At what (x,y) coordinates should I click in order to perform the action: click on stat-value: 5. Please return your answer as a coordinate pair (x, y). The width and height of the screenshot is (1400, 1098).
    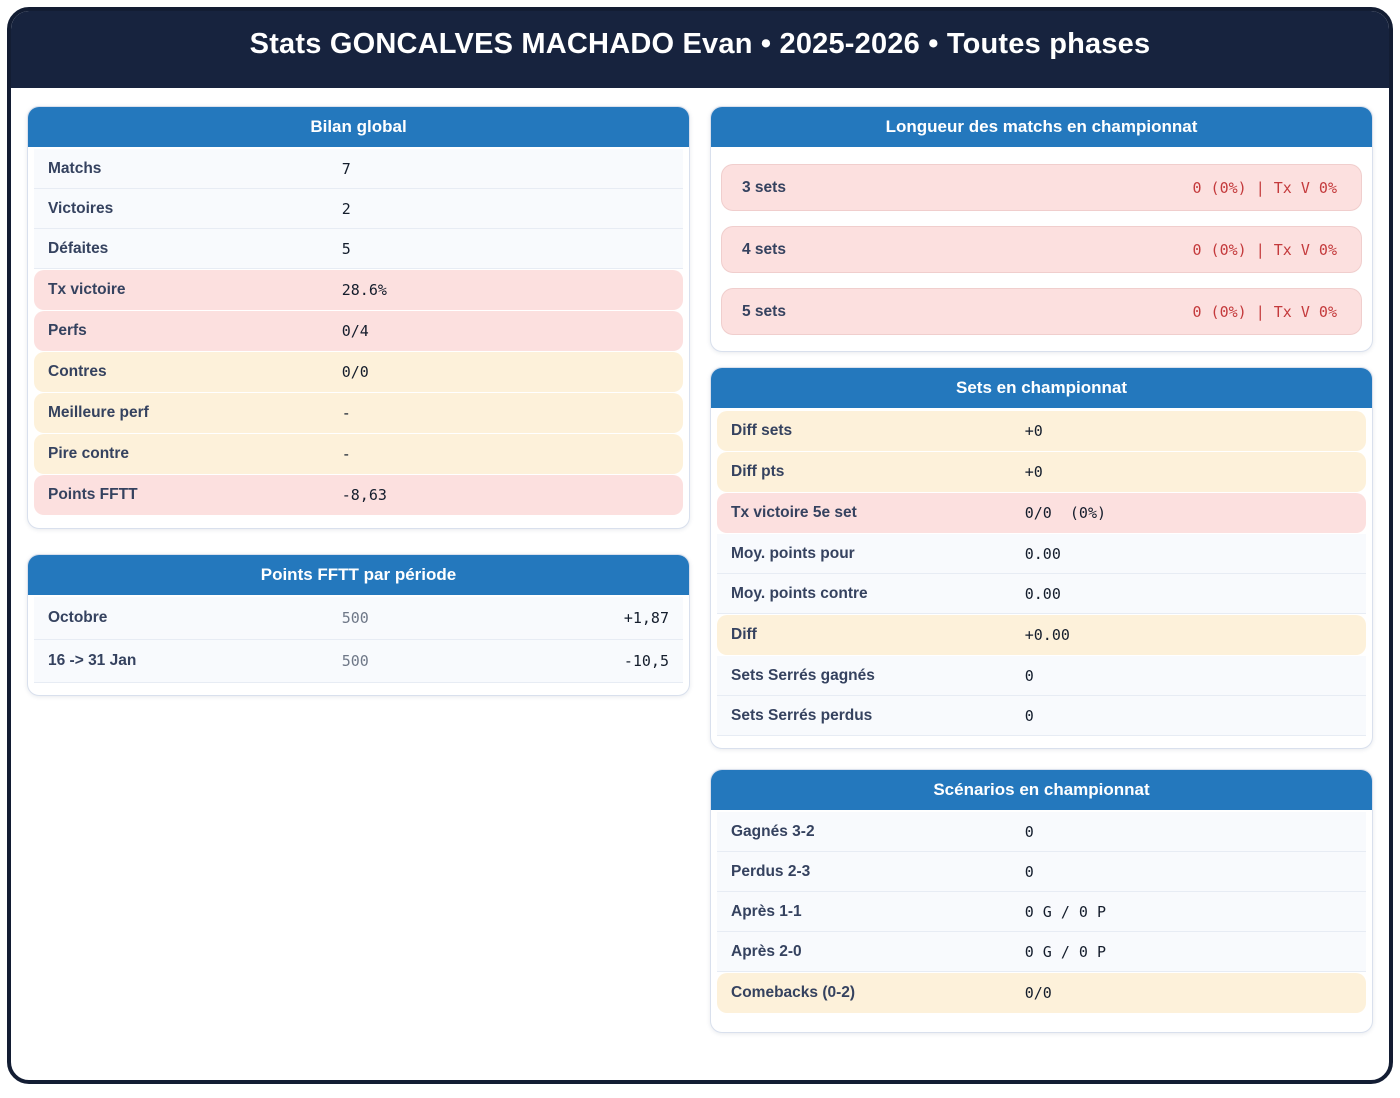
    Looking at the image, I should click on (346, 248).